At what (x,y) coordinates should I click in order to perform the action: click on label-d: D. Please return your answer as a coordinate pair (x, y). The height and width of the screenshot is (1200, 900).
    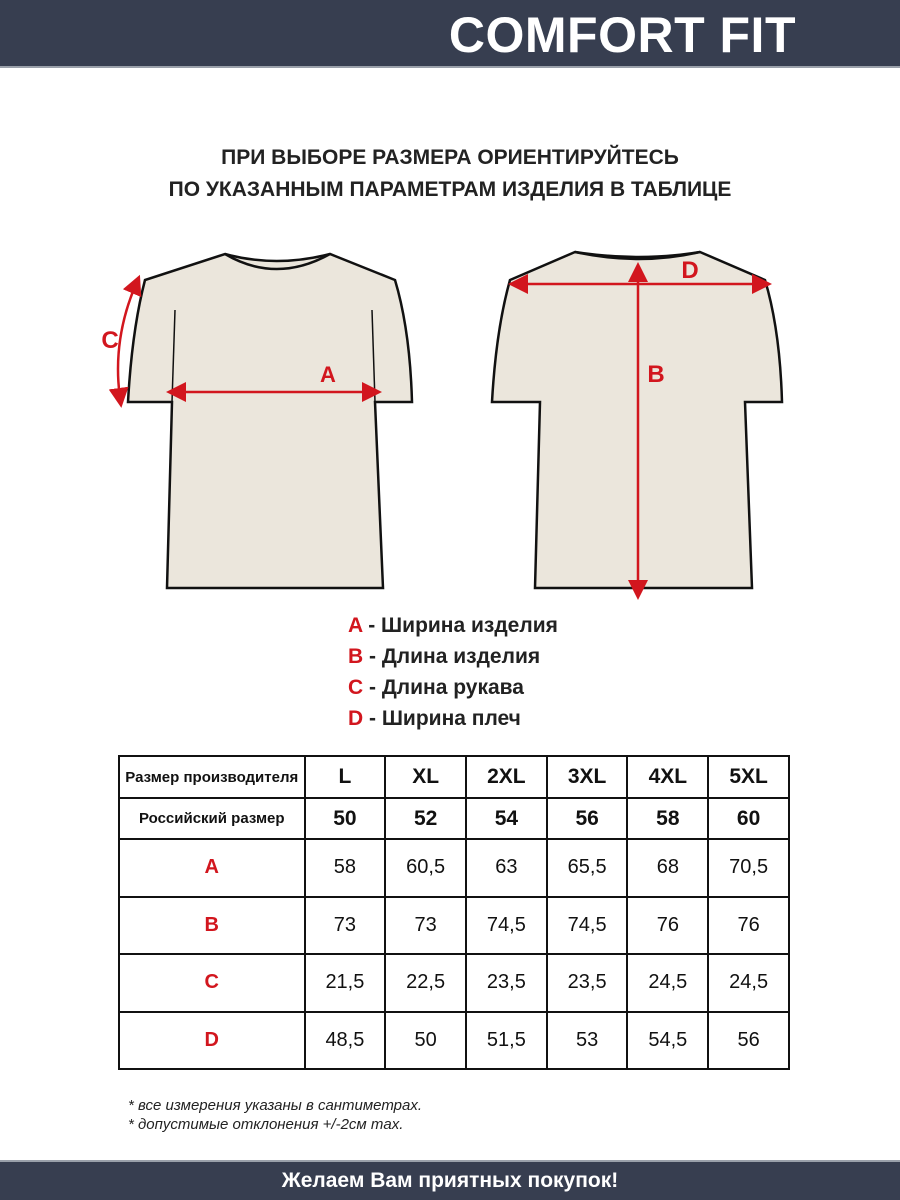
    Looking at the image, I should click on (689, 270).